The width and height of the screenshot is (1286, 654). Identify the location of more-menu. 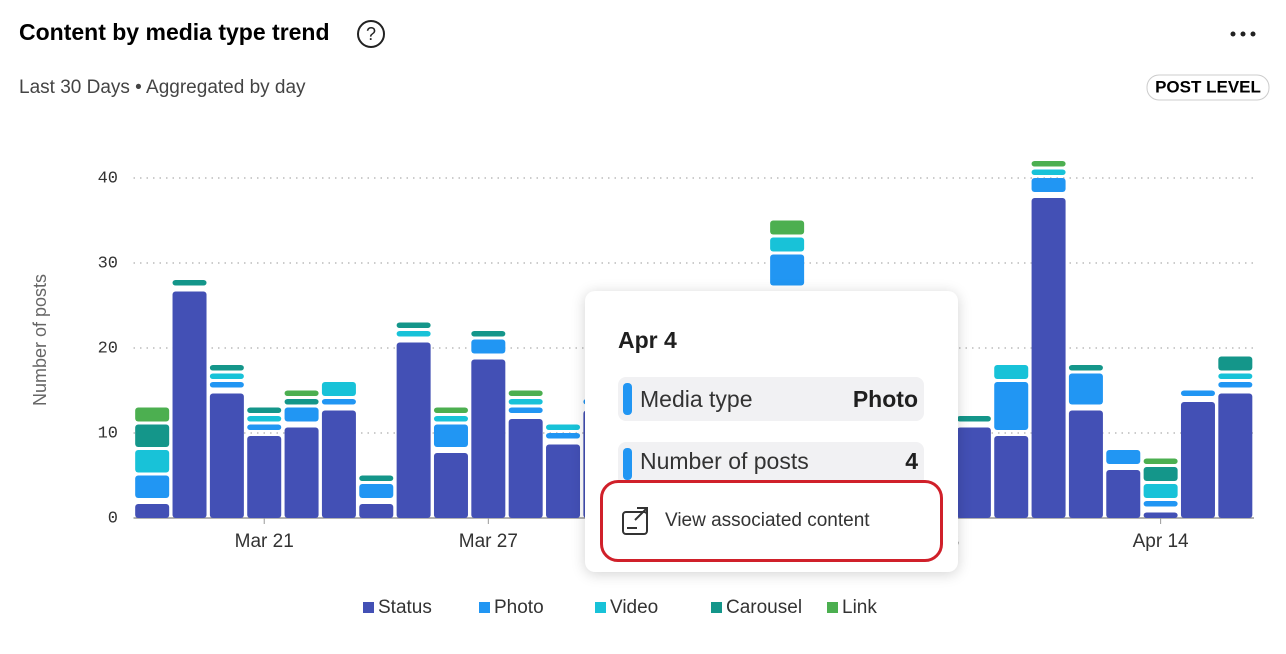
(1243, 34).